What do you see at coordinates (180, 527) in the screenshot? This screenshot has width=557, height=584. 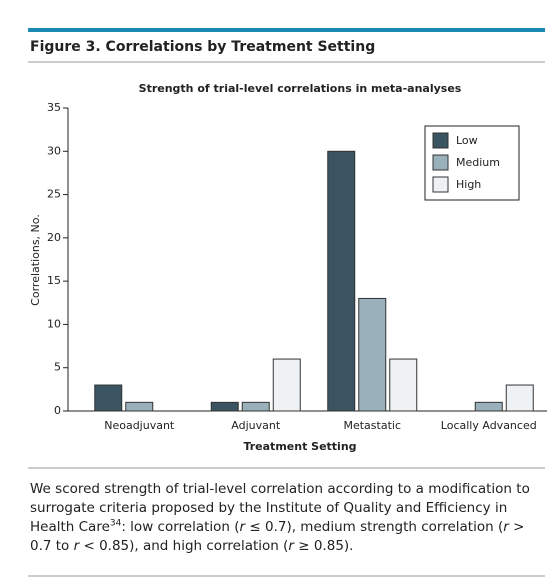 I see `caption-text: : low correlation (` at bounding box center [180, 527].